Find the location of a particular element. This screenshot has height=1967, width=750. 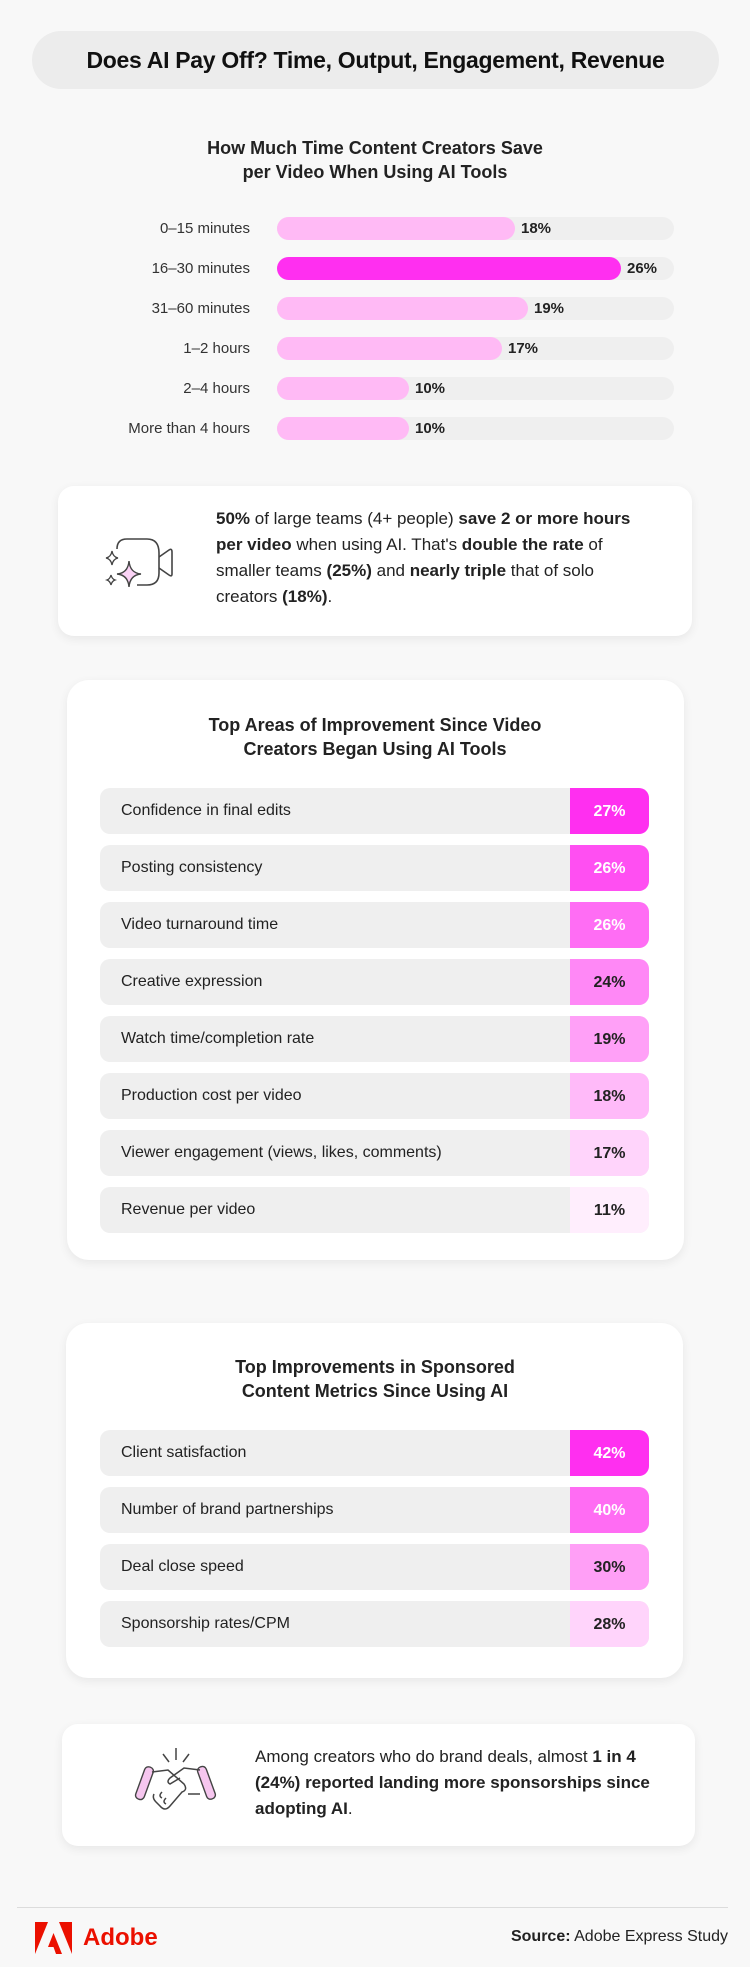

bar-category-label: More than 4 hours is located at coordinates (189, 428).